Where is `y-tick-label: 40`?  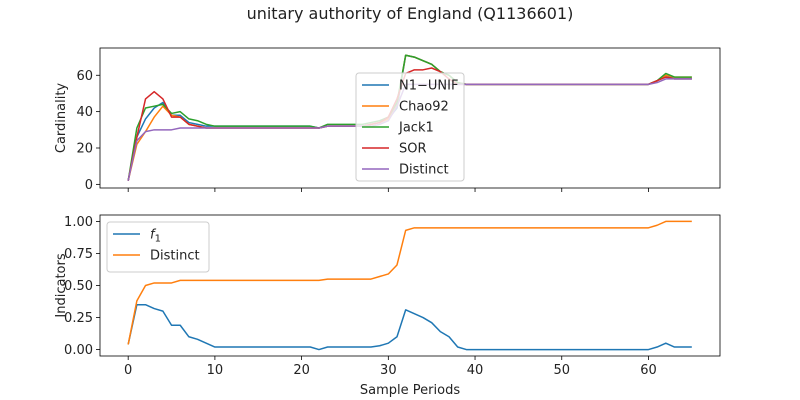
y-tick-label: 40 is located at coordinates (84, 112).